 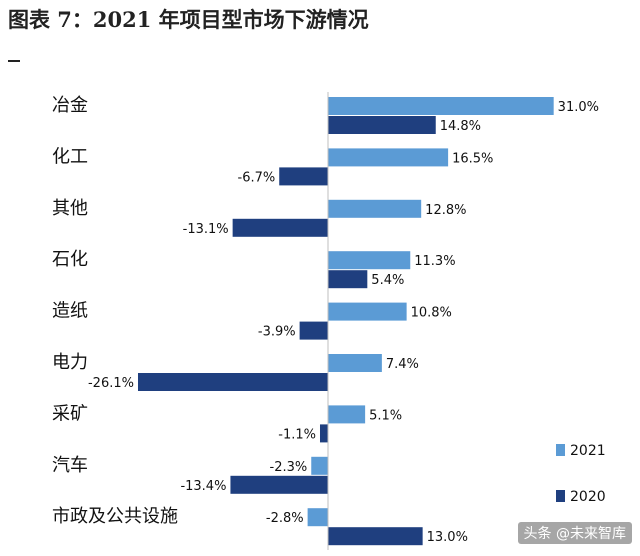 What do you see at coordinates (574, 533) in the screenshot?
I see `watermark: 头条 @未来智库` at bounding box center [574, 533].